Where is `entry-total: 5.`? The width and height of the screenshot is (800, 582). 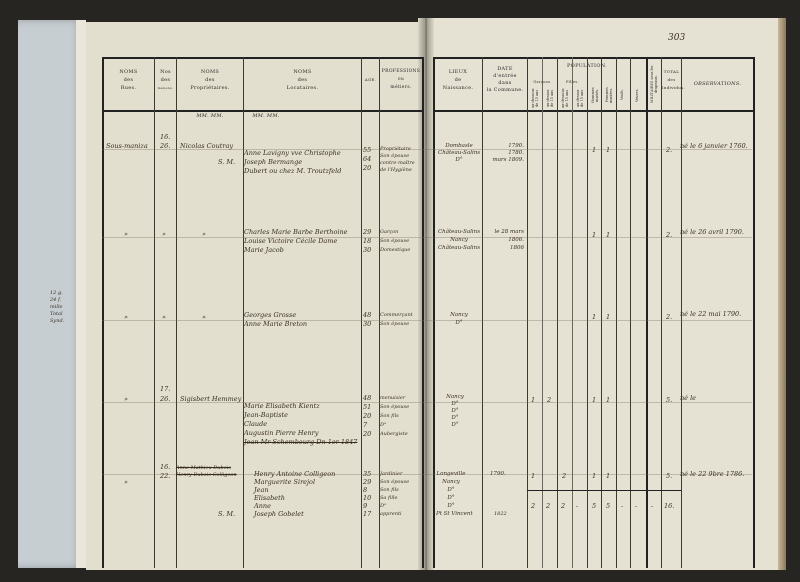
entry-total: 5. is located at coordinates (669, 400).